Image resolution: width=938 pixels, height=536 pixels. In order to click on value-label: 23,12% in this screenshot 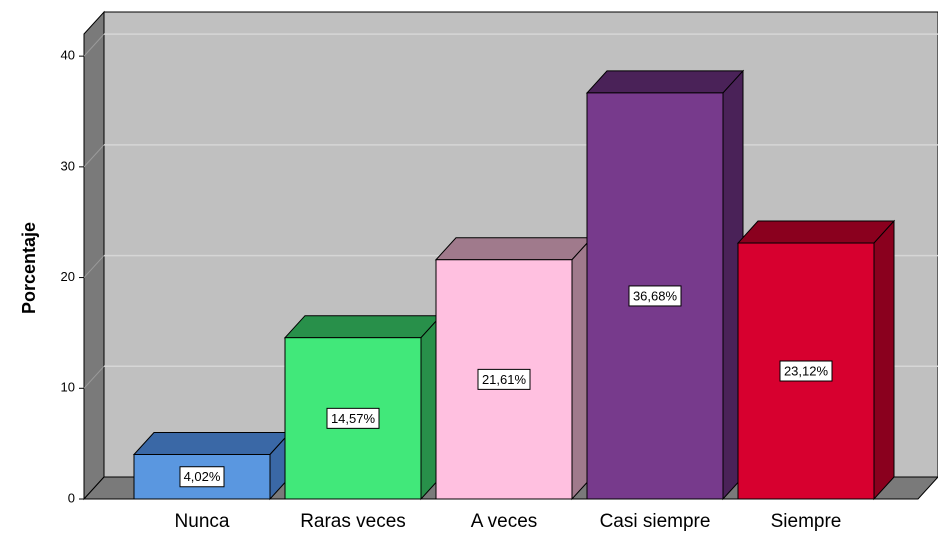, I will do `click(806, 370)`.